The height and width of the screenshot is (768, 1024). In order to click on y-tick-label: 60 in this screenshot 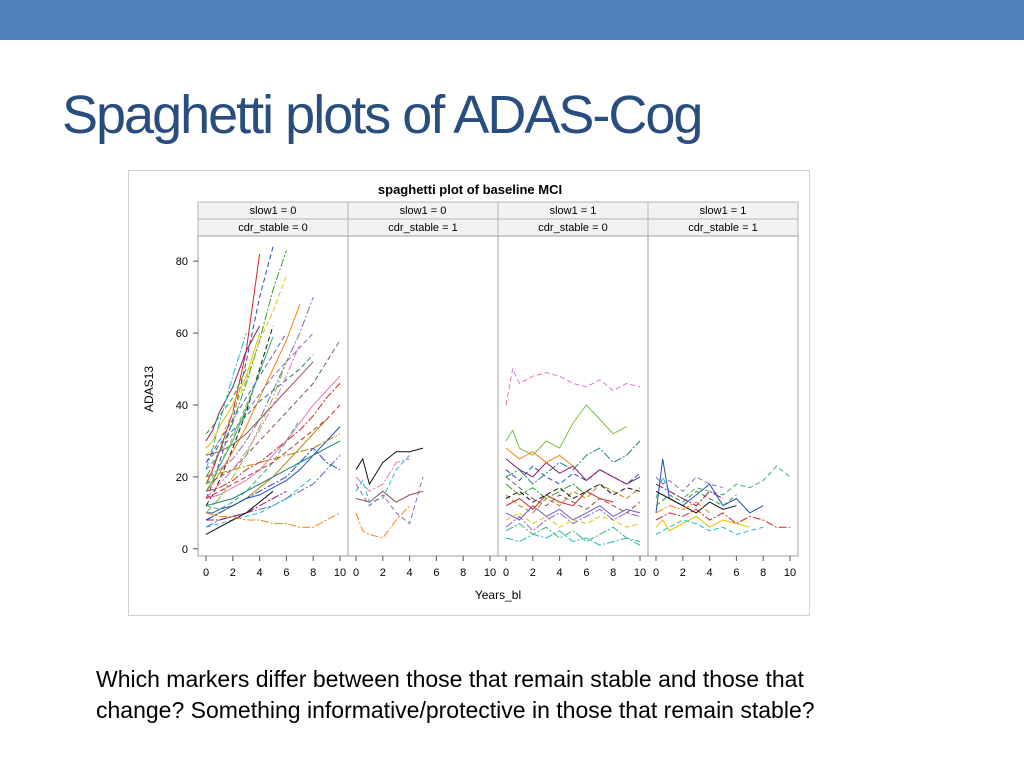, I will do `click(182, 334)`.